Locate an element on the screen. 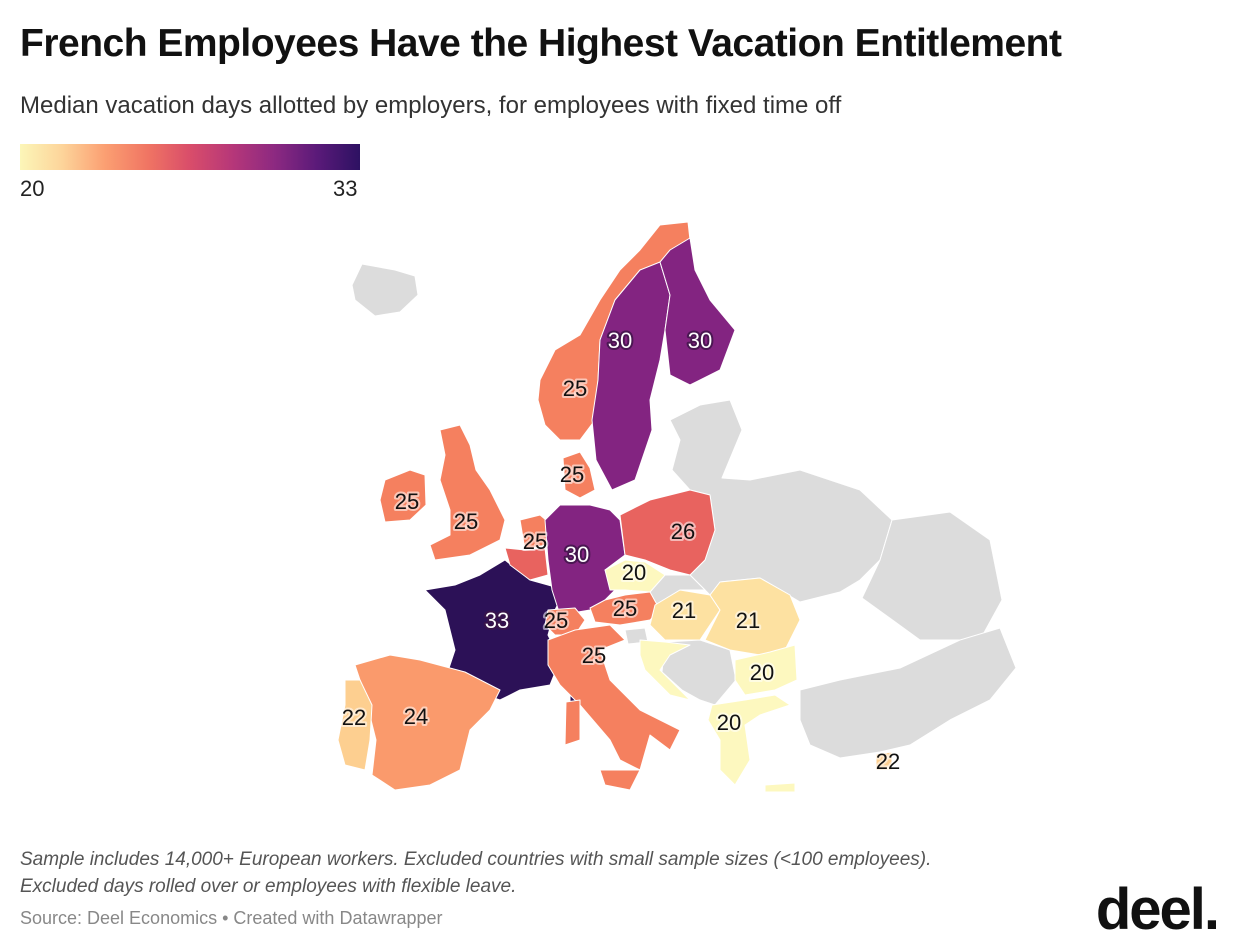 The width and height of the screenshot is (1240, 952). value-label-czechia: 20 is located at coordinates (634, 572).